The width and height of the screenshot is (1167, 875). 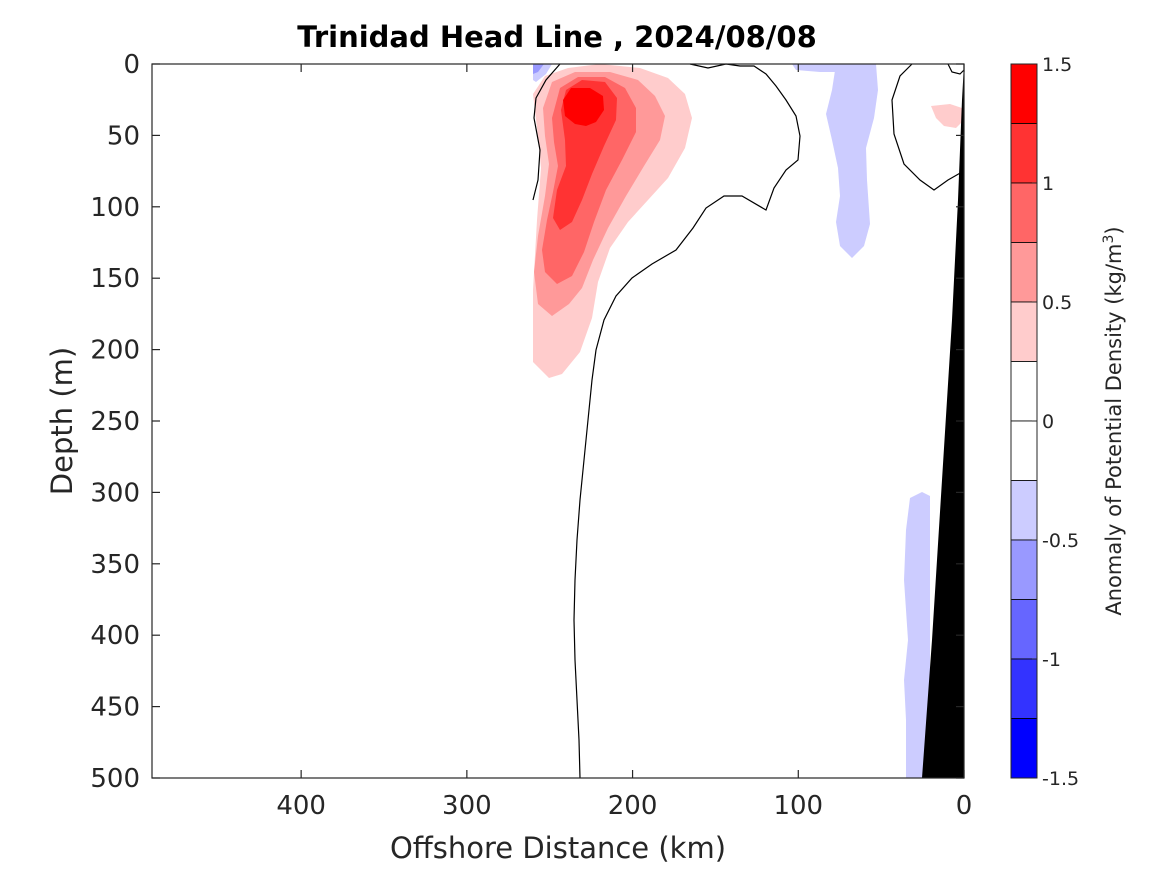 I want to click on colorbar-tick-label: -1.5, so click(x=1060, y=779).